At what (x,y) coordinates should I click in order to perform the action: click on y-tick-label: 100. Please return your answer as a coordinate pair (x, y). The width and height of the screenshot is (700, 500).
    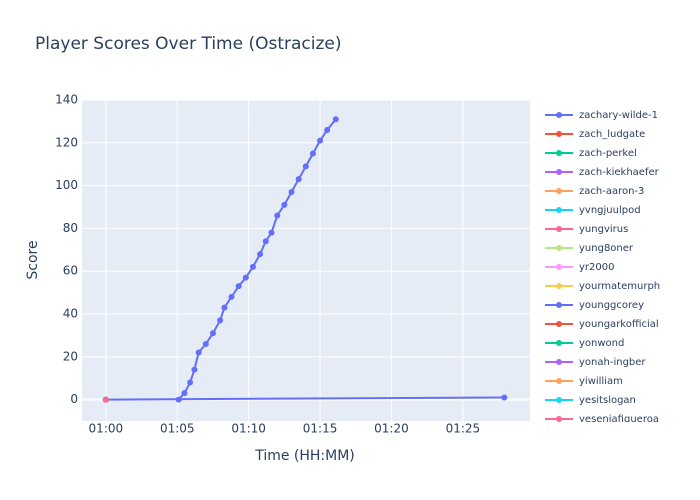
    Looking at the image, I should click on (66, 185).